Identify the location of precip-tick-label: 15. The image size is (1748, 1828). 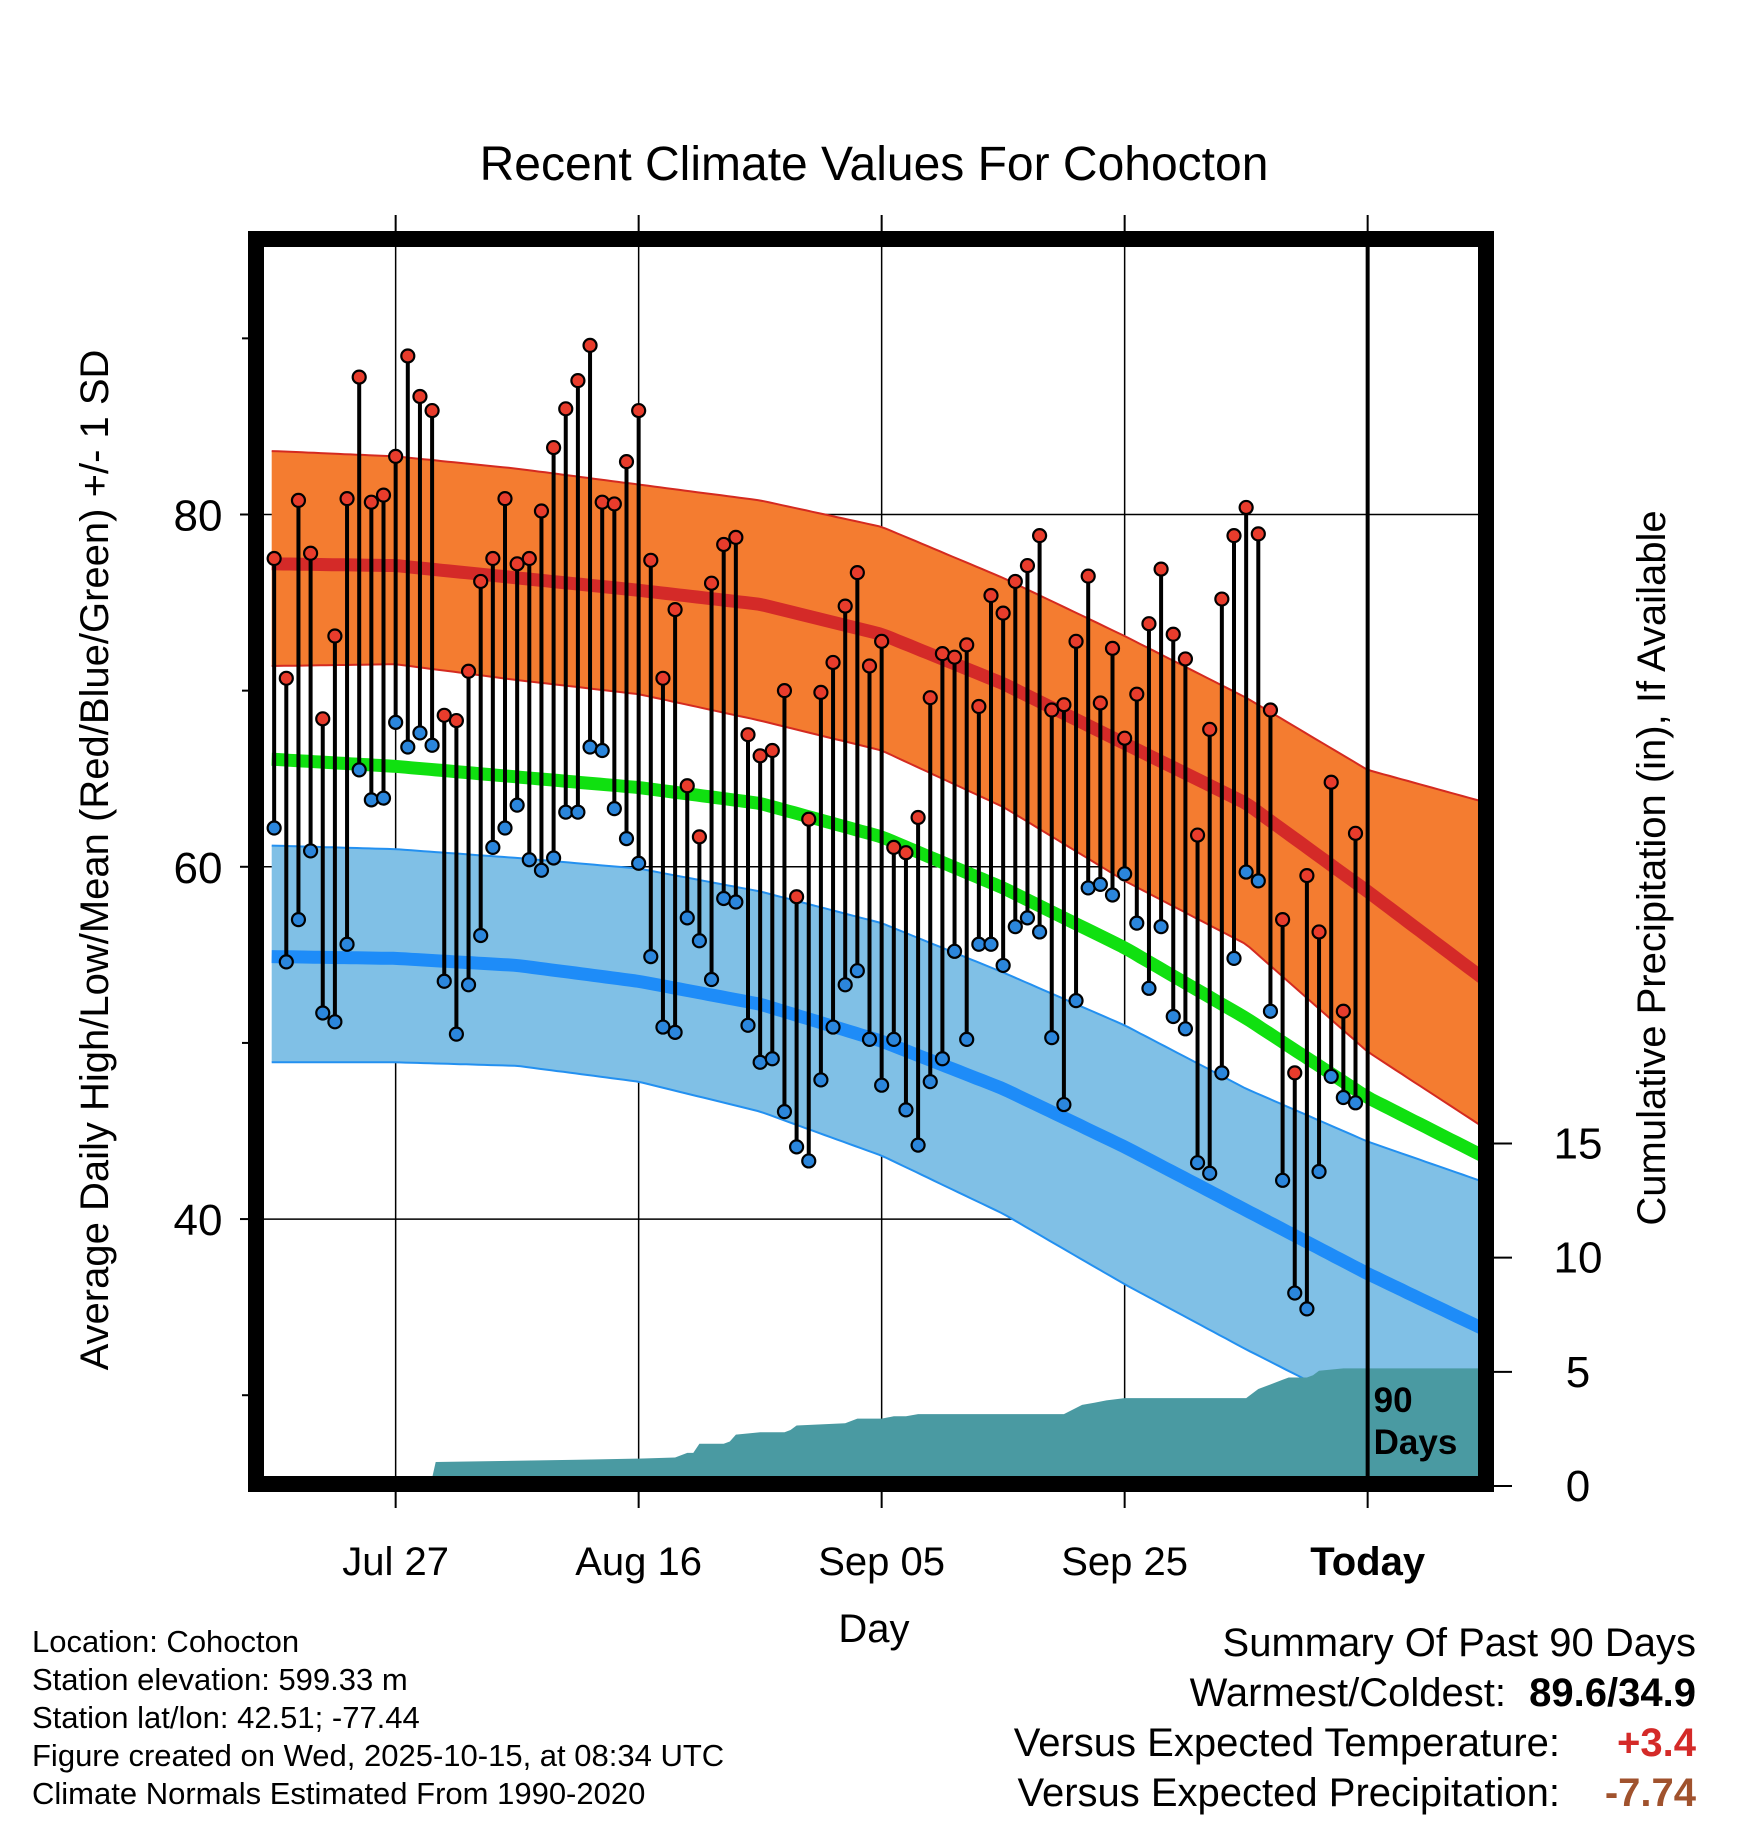
(1578, 1144).